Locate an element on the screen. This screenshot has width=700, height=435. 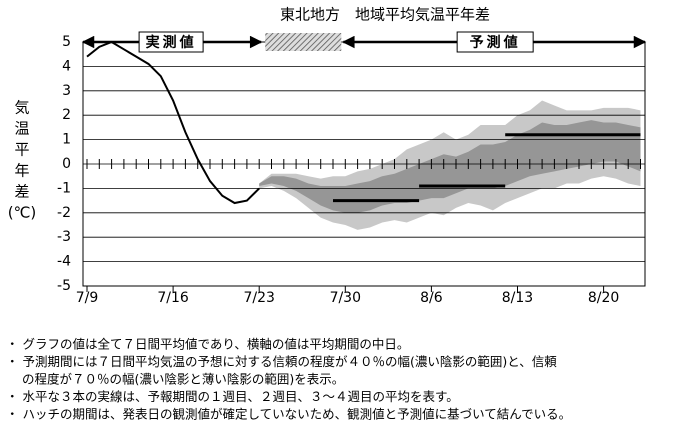
y-tick-label: -3 is located at coordinates (64, 237).